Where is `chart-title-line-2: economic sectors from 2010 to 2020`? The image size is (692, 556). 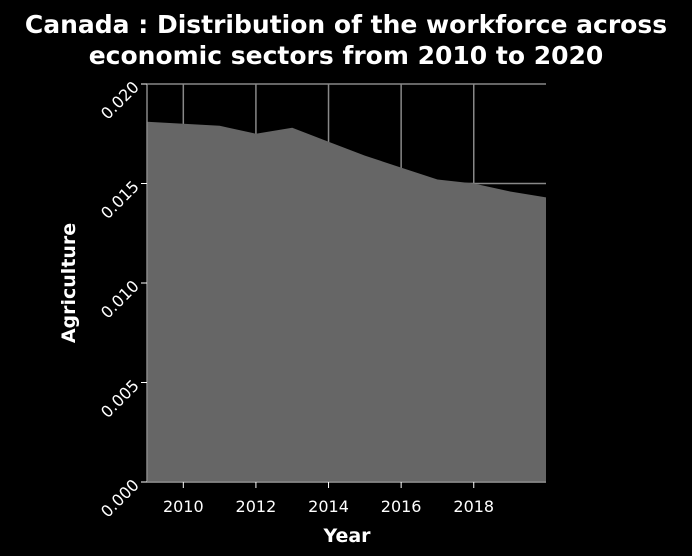
chart-title-line-2: economic sectors from 2010 to 2020 is located at coordinates (346, 55).